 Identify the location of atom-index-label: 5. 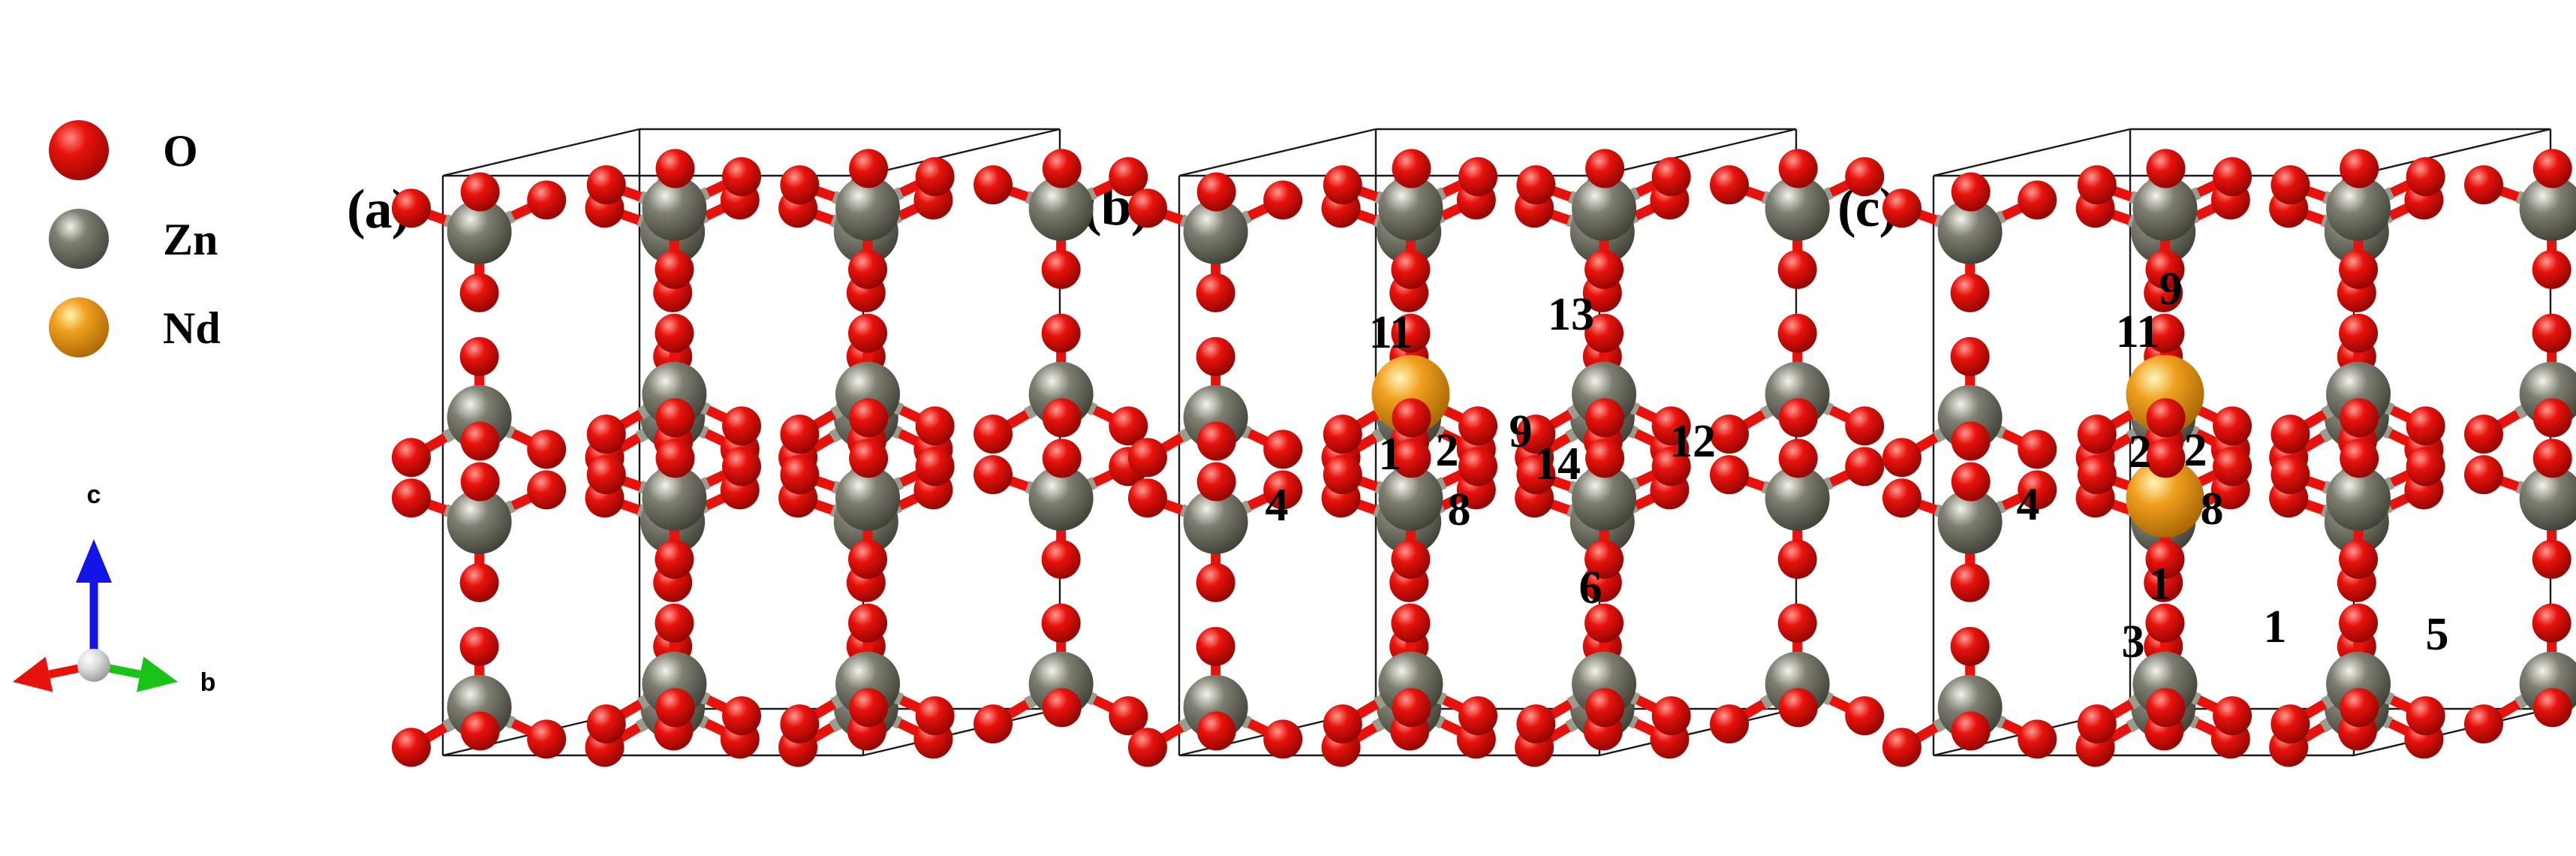
(2437, 634).